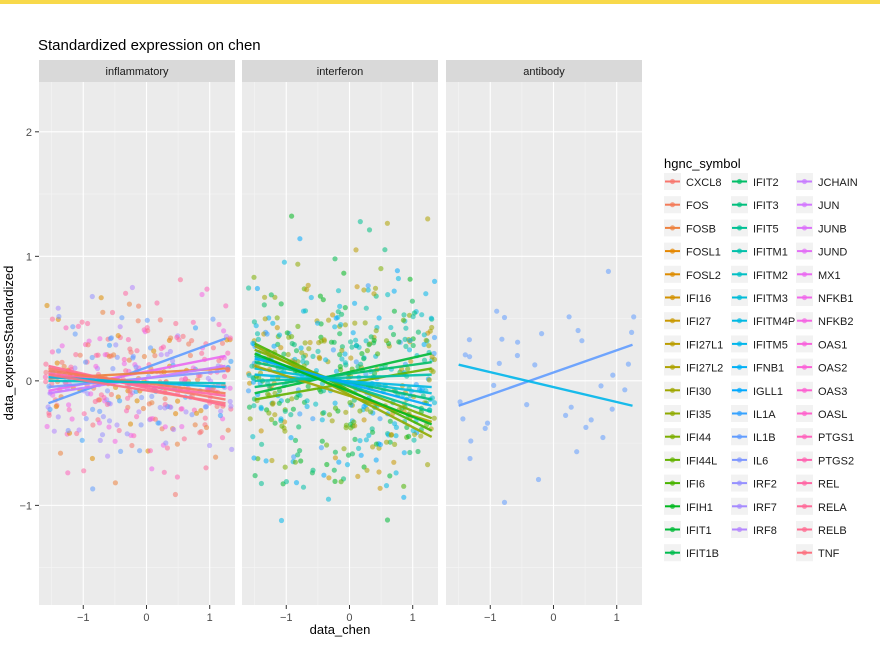 This screenshot has width=880, height=652. I want to click on legend-item: IL1B, so click(753, 437).